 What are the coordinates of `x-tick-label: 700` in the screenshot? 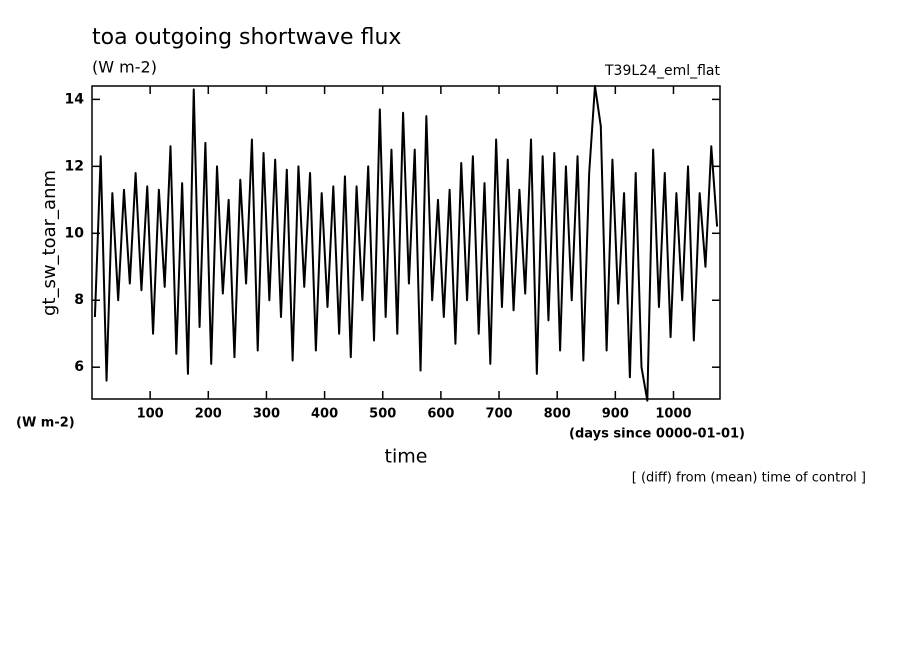 It's located at (498, 414).